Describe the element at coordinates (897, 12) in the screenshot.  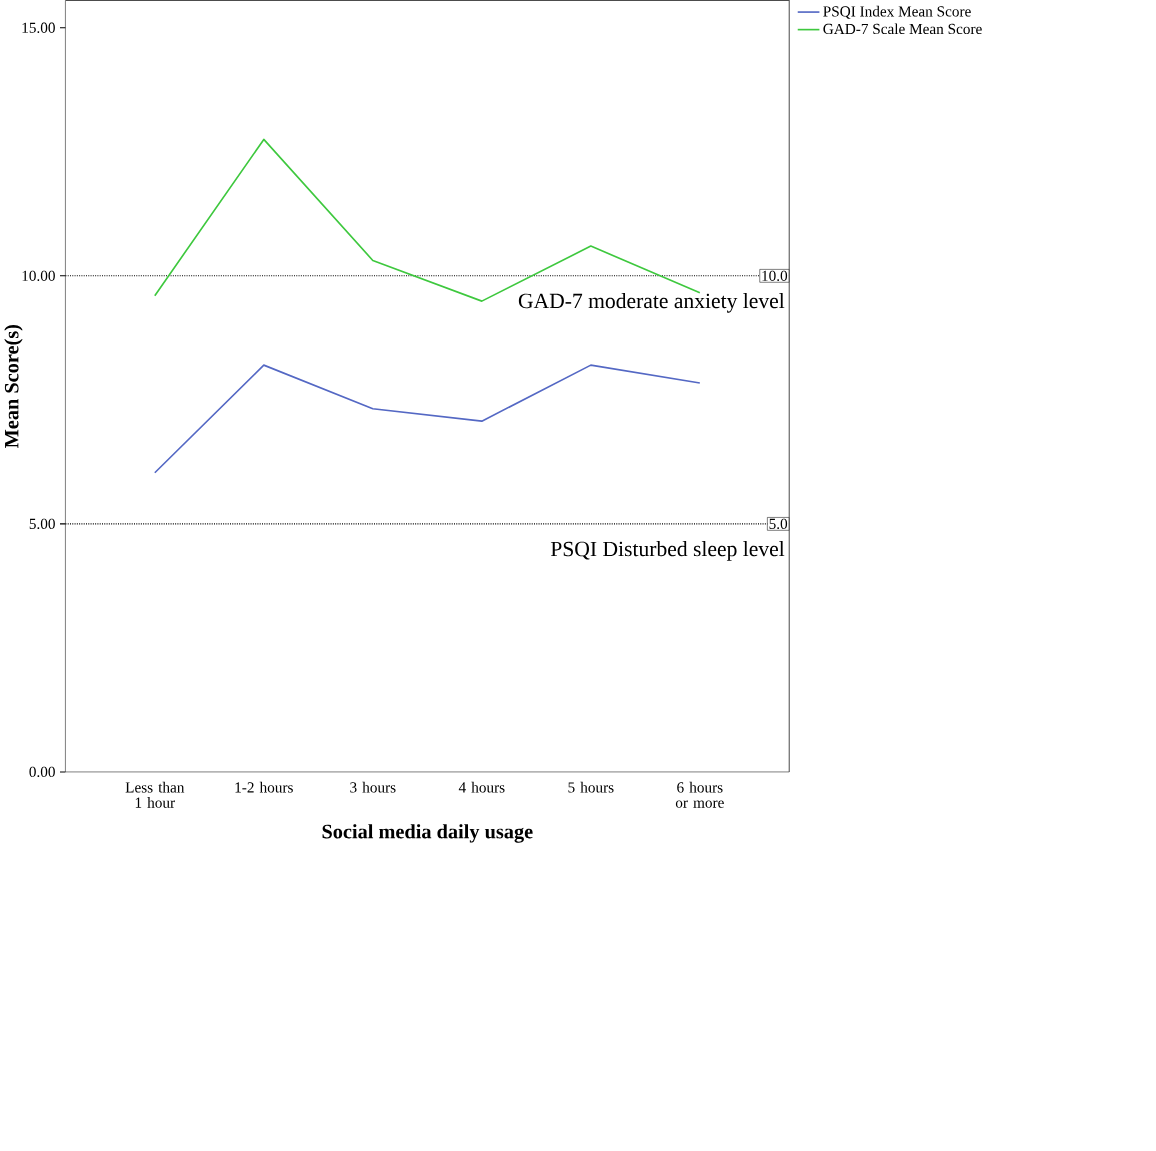
I see `legend-label: PSQI Index Mean Score` at that location.